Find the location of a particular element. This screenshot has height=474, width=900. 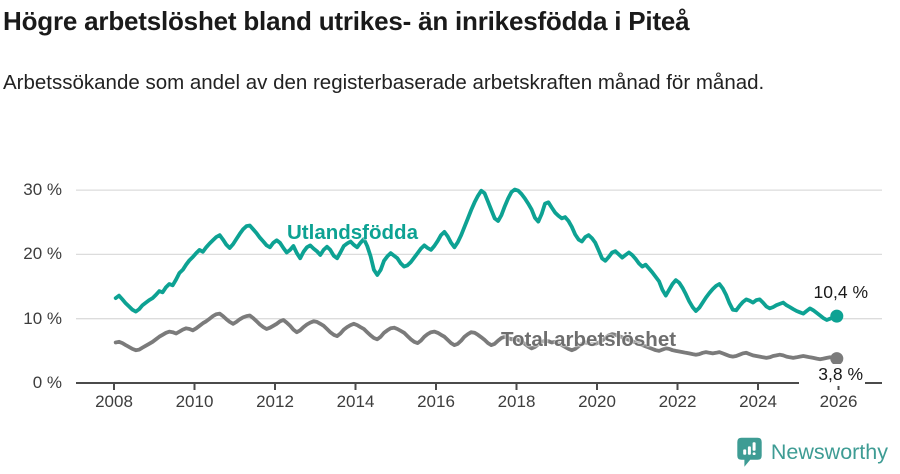

series-line-total is located at coordinates (476, 336).